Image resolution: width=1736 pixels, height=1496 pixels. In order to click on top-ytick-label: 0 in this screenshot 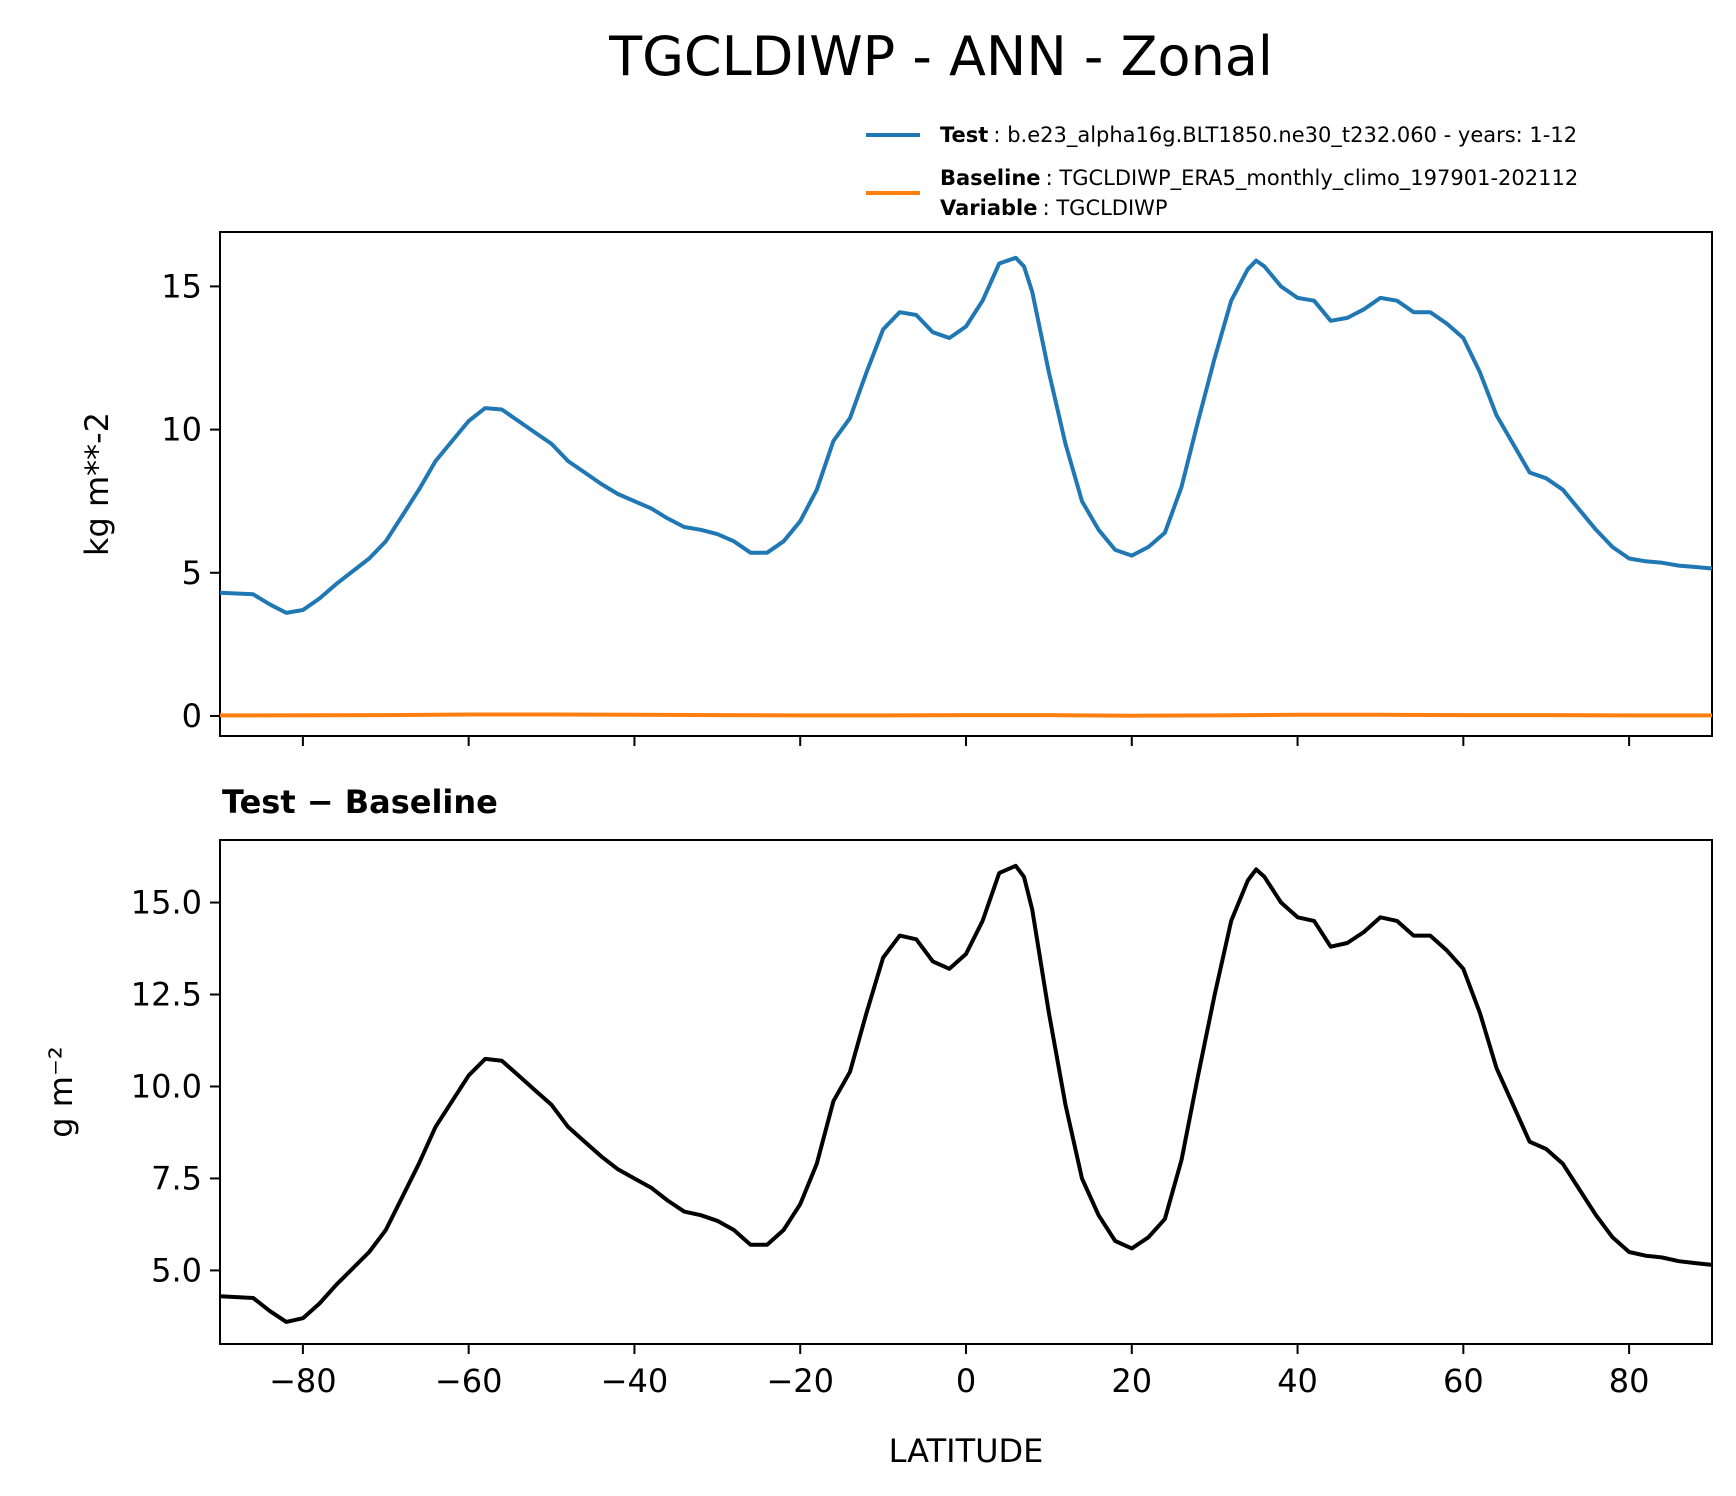, I will do `click(192, 716)`.